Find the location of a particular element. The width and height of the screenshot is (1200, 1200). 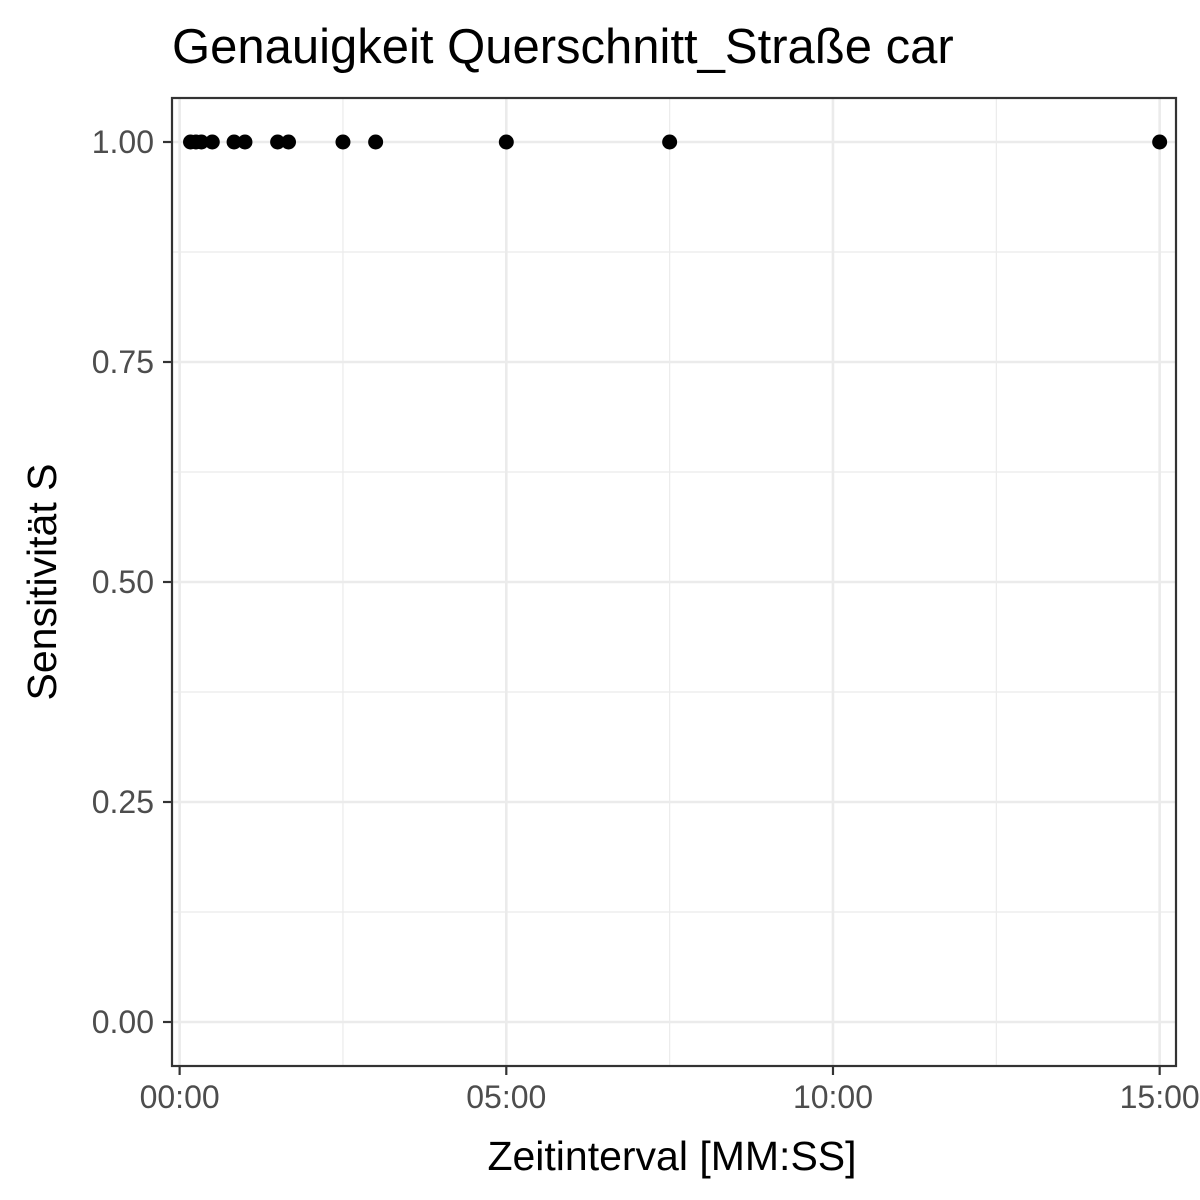

y-axis-title: Sensitivität S is located at coordinates (42, 582).